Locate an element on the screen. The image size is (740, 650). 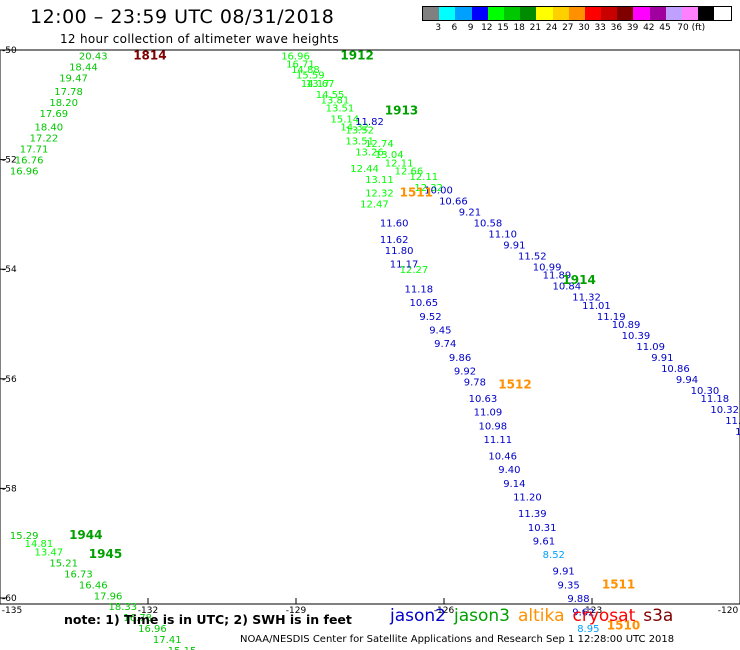
wave-height-value: 11.01 is located at coordinates (596, 306).